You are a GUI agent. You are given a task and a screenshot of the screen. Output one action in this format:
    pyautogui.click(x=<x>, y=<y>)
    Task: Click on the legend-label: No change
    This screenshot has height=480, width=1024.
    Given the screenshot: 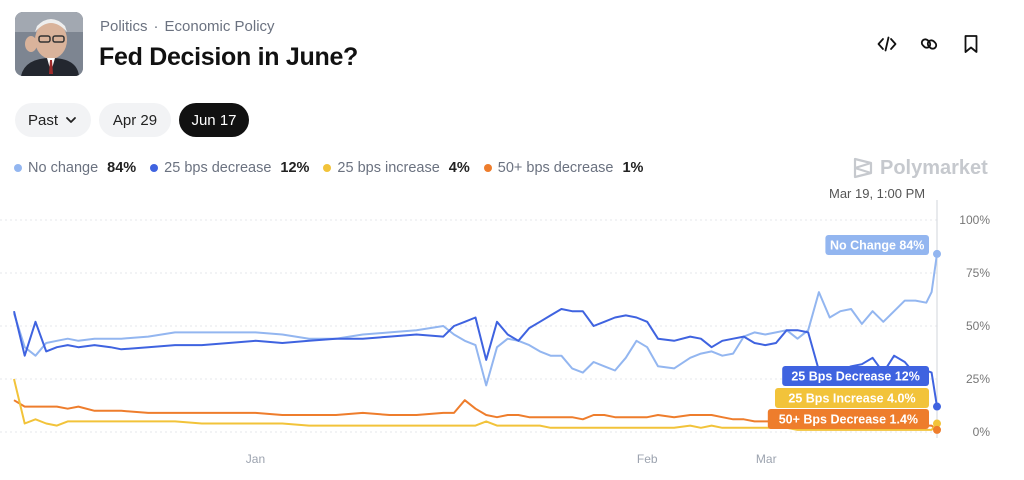 What is the action you would take?
    pyautogui.click(x=63, y=168)
    